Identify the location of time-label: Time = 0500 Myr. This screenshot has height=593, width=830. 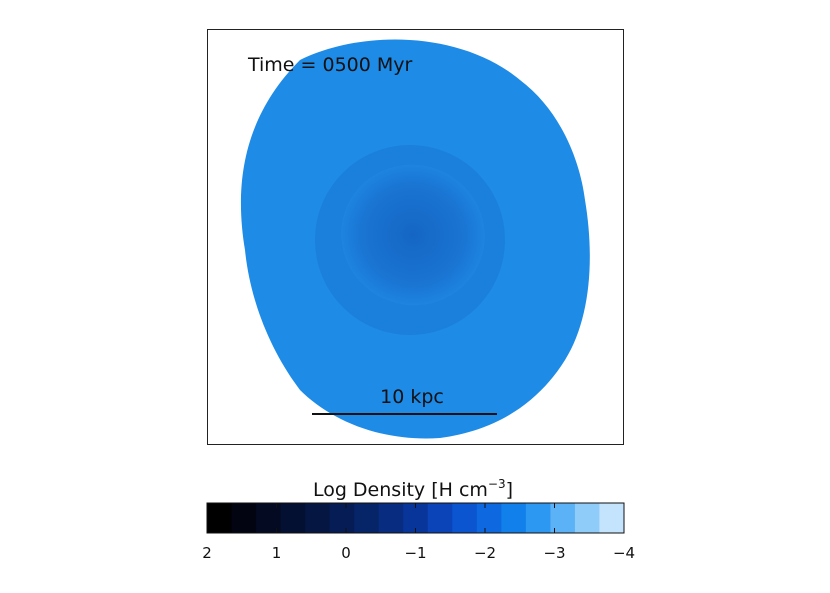
(330, 65).